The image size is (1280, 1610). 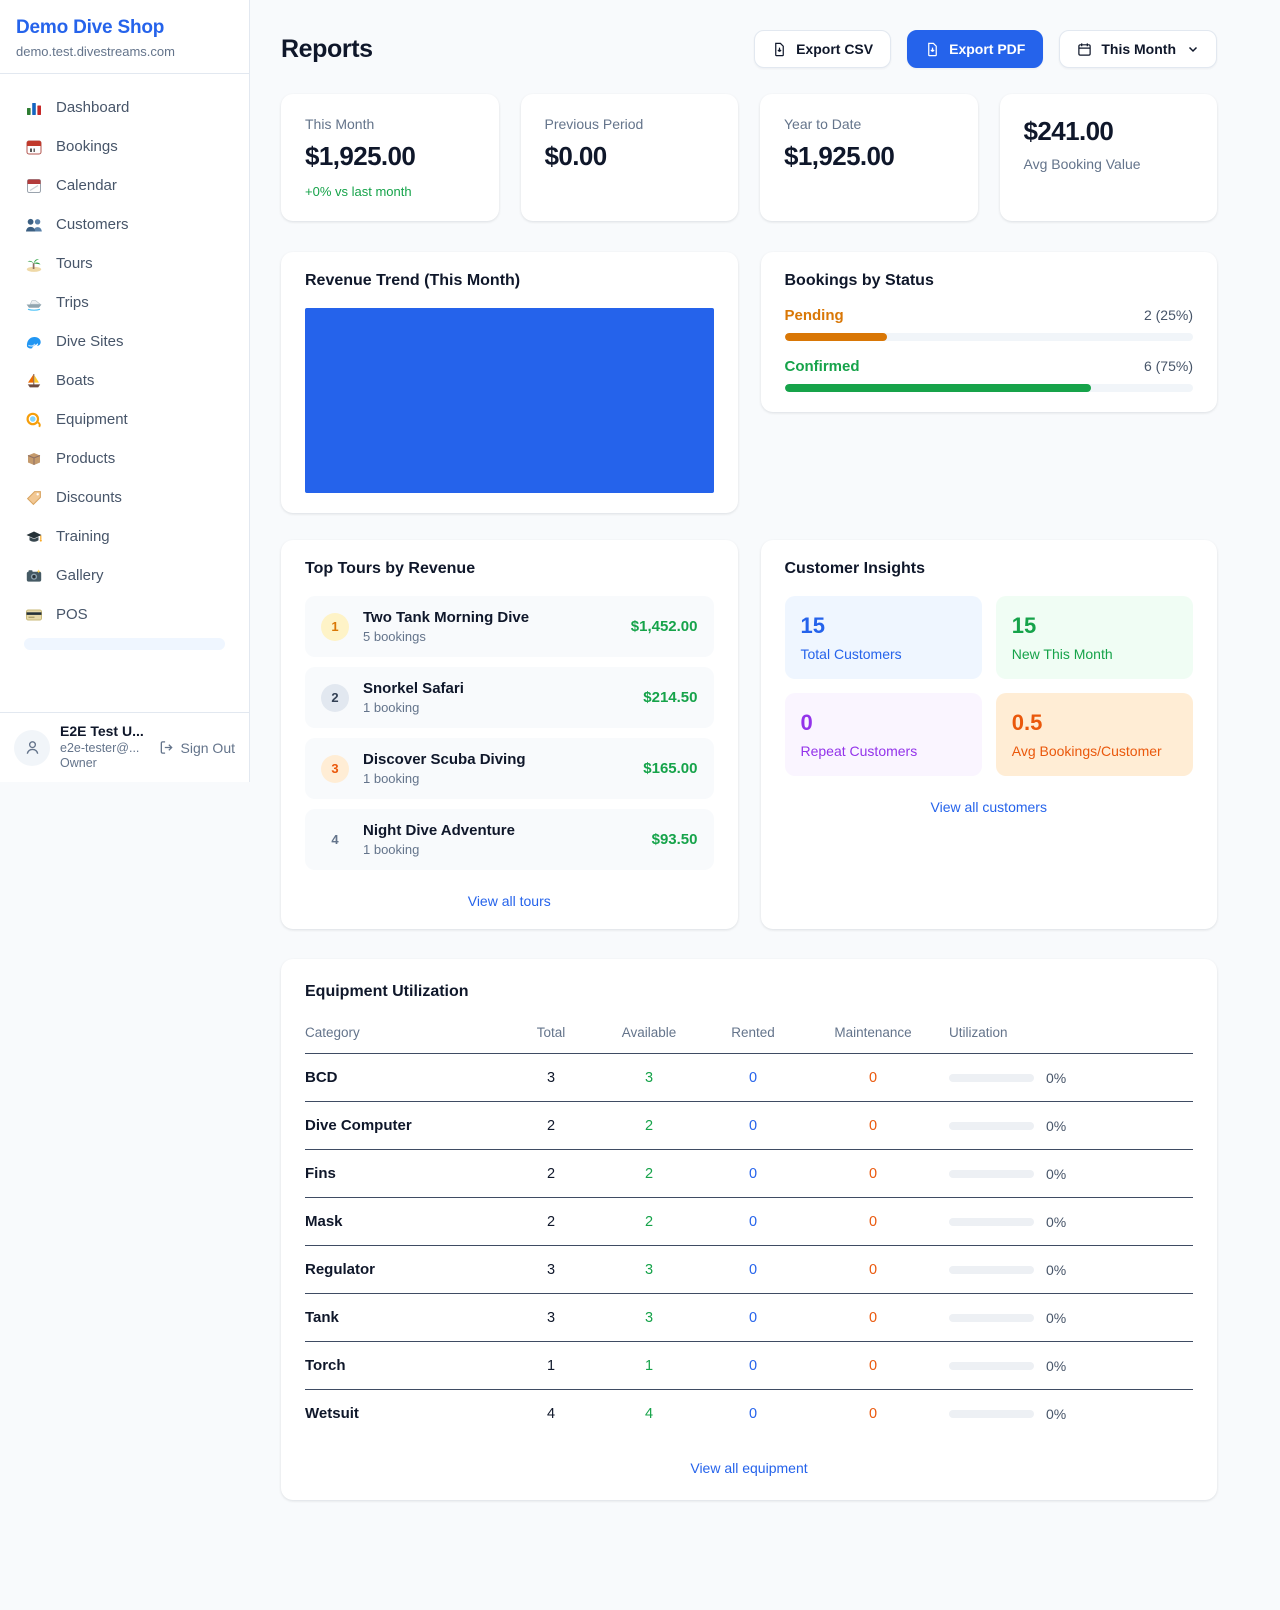 What do you see at coordinates (335, 768) in the screenshot?
I see `rank-badge: 3` at bounding box center [335, 768].